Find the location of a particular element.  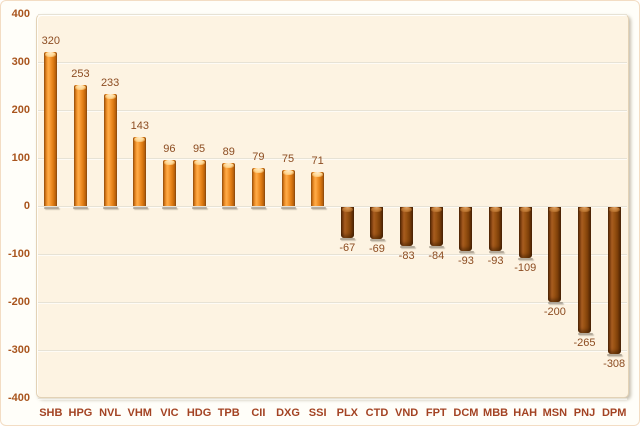

value-label: -84 is located at coordinates (436, 256).